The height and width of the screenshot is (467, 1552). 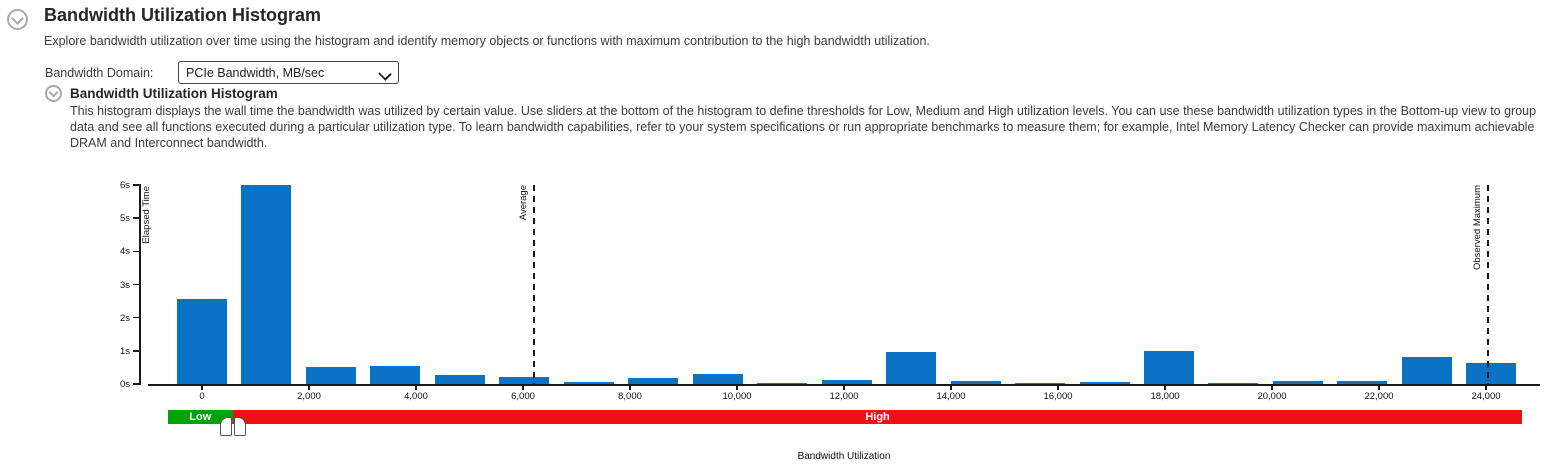 I want to click on y-tick-label: 4s, so click(x=124, y=252).